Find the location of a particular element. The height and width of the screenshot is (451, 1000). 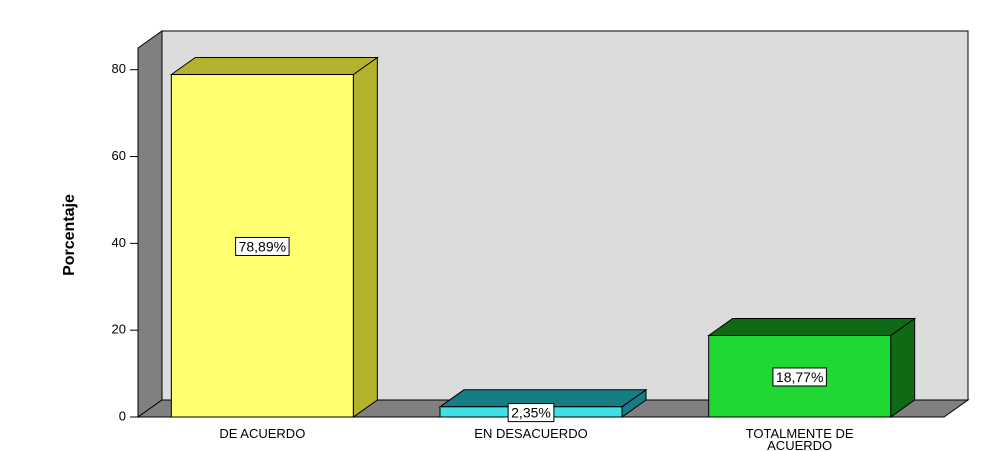

y-tick-label: 20 is located at coordinates (119, 329).